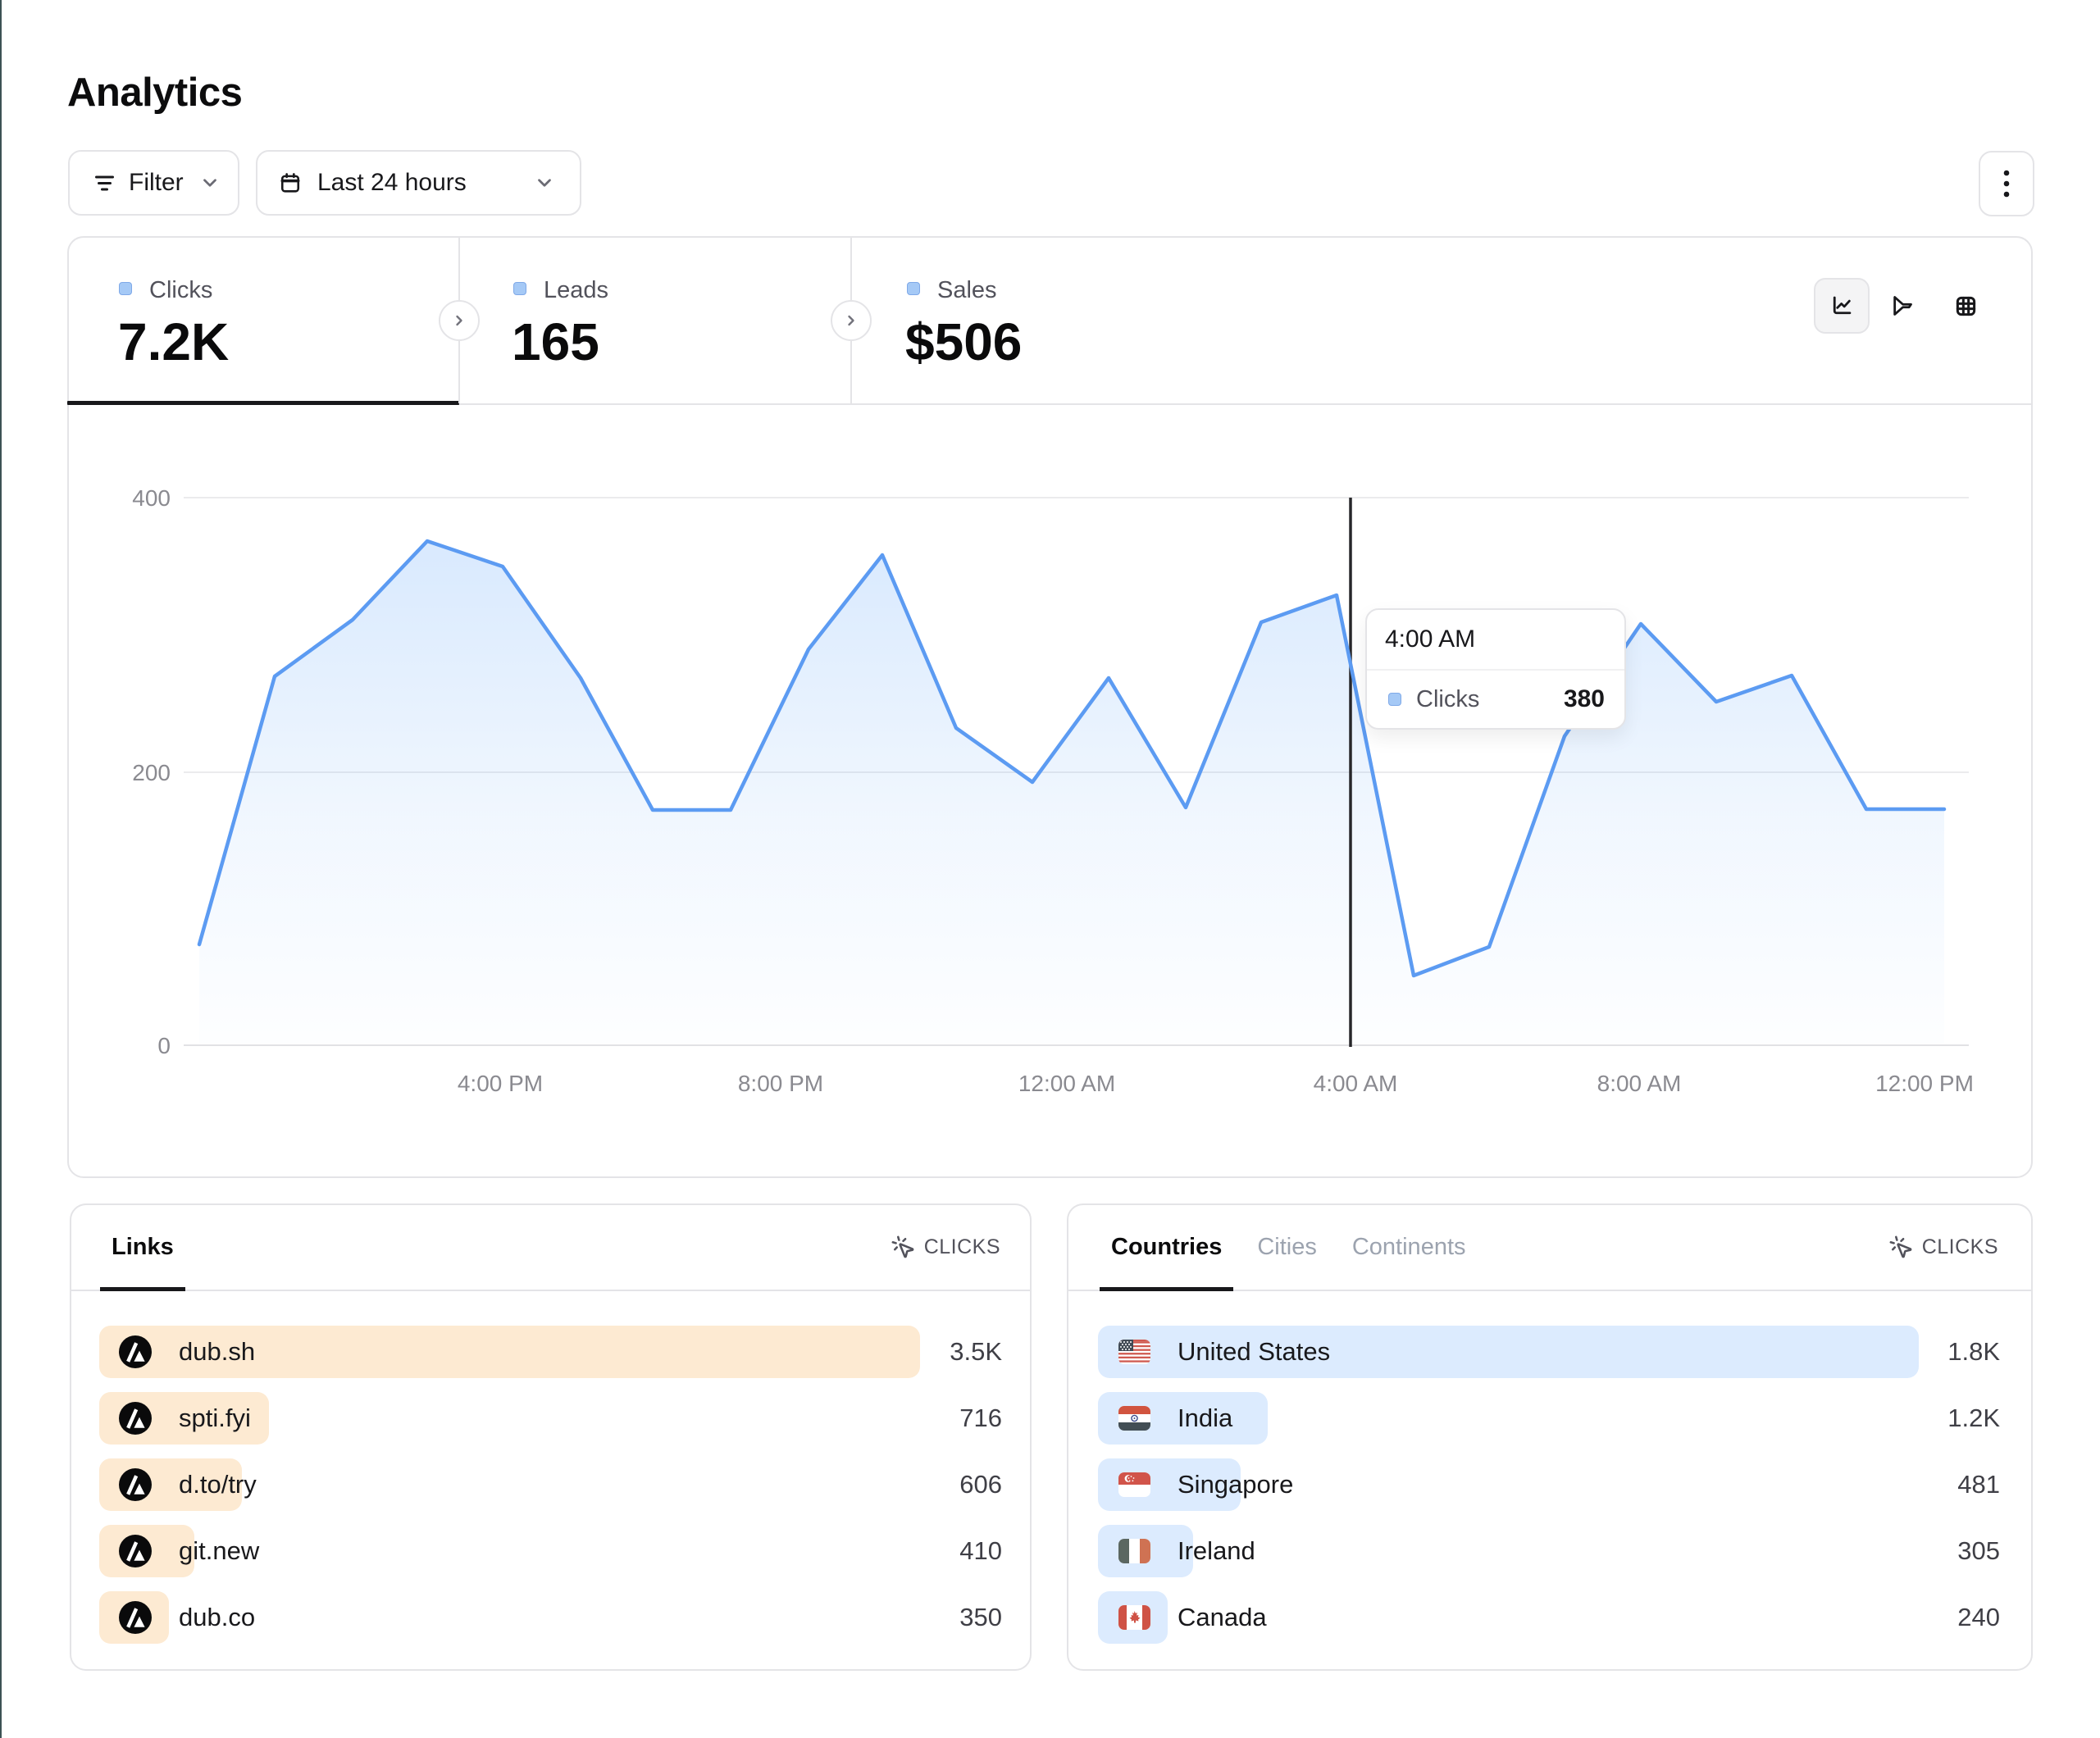  What do you see at coordinates (1639, 1083) in the screenshot?
I see `svg-text: 8:00 AM` at bounding box center [1639, 1083].